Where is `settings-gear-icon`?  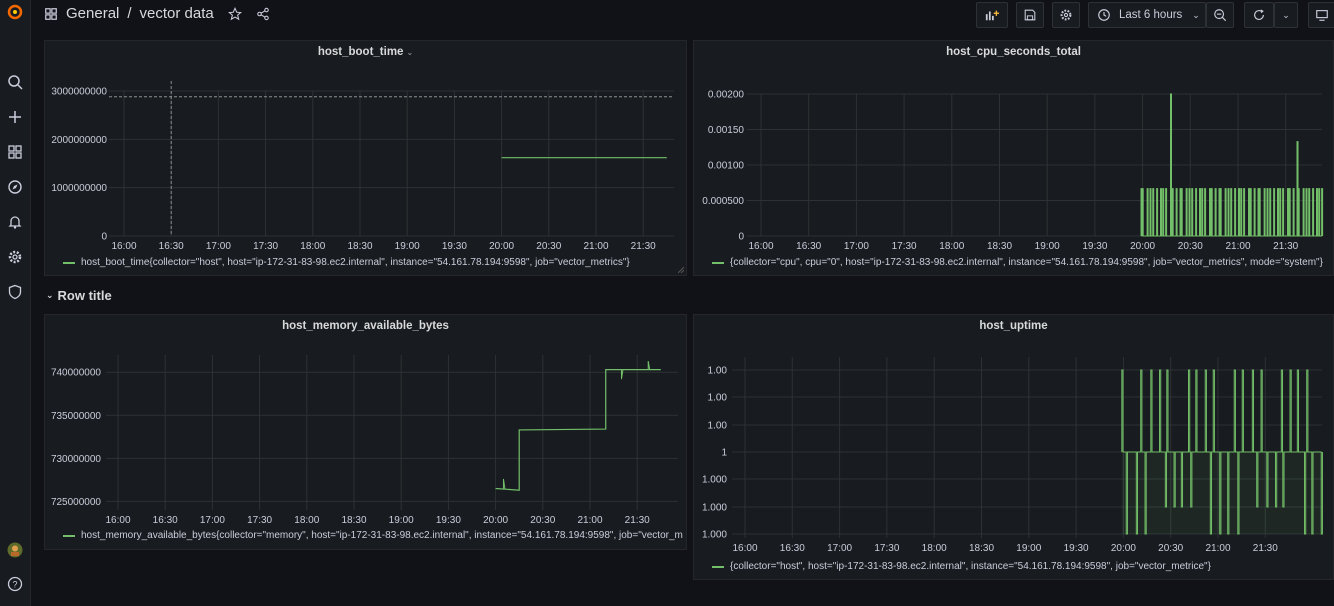 settings-gear-icon is located at coordinates (15, 257).